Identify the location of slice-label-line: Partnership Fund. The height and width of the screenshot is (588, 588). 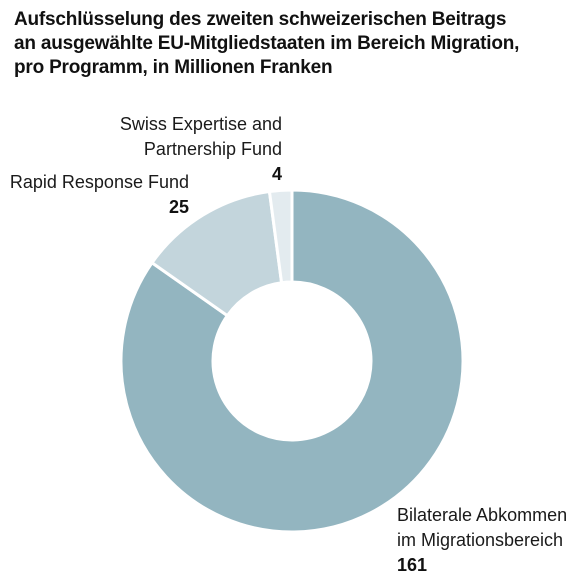
(213, 149).